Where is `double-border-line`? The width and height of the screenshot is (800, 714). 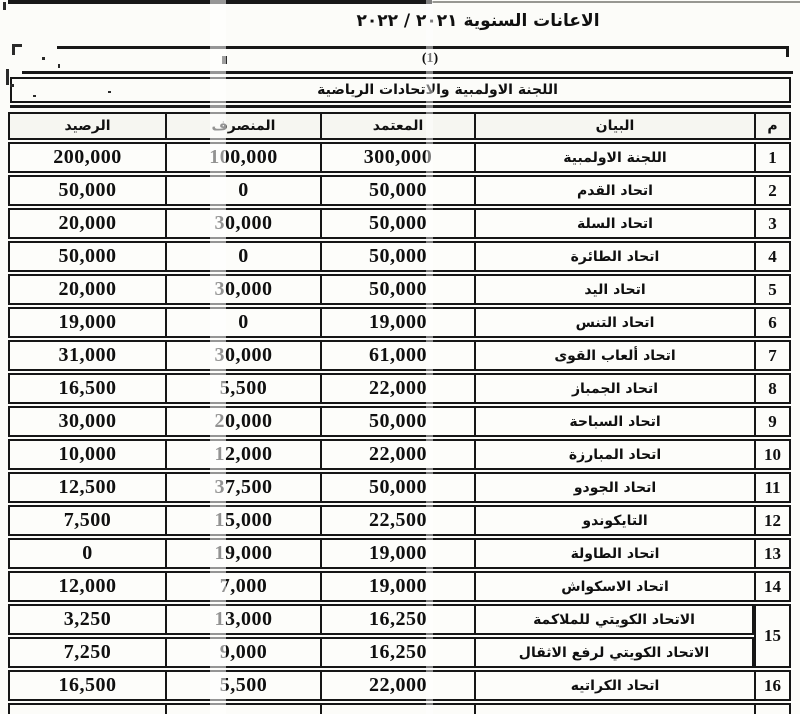
double-border-line is located at coordinates (400, 106).